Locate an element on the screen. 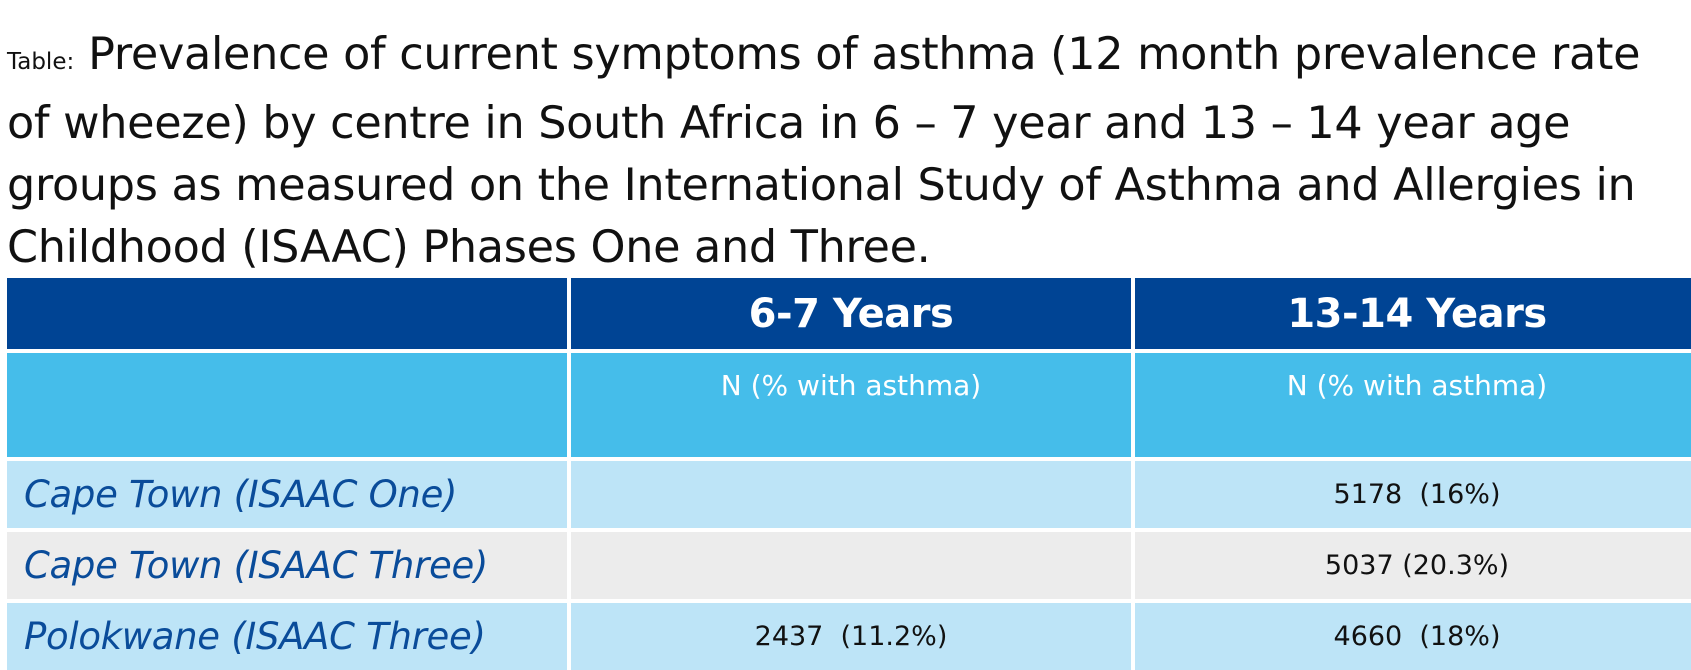 The image size is (1691, 670). cell-13-14-years: 4660 (18%) is located at coordinates (1413, 636).